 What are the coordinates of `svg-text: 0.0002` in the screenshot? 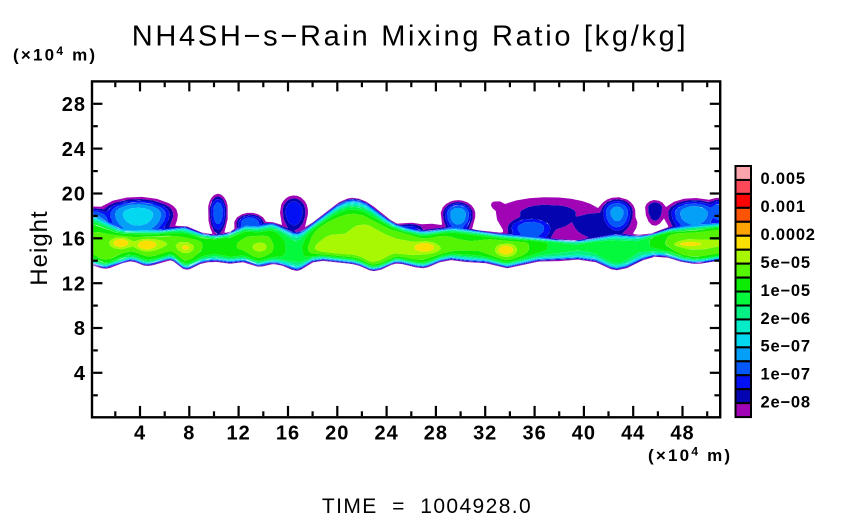 It's located at (788, 235).